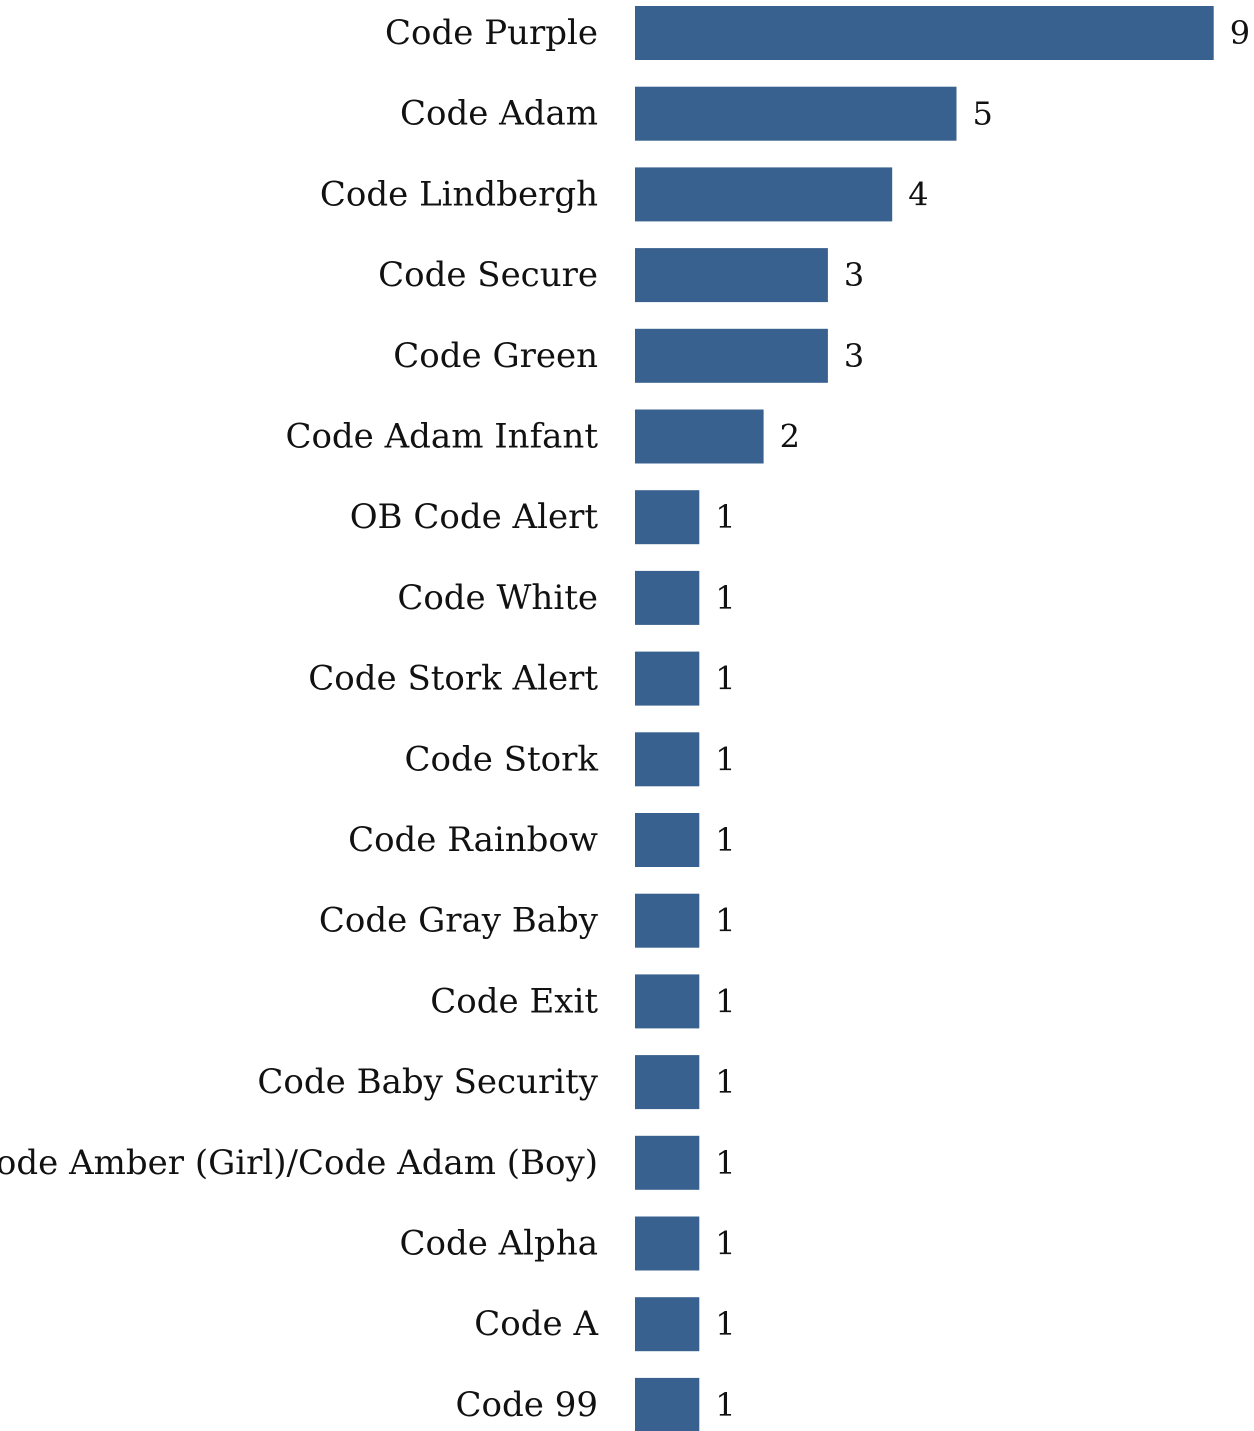 The width and height of the screenshot is (1254, 1431). Describe the element at coordinates (667, 1324) in the screenshot. I see `bar-16-code-a` at that location.